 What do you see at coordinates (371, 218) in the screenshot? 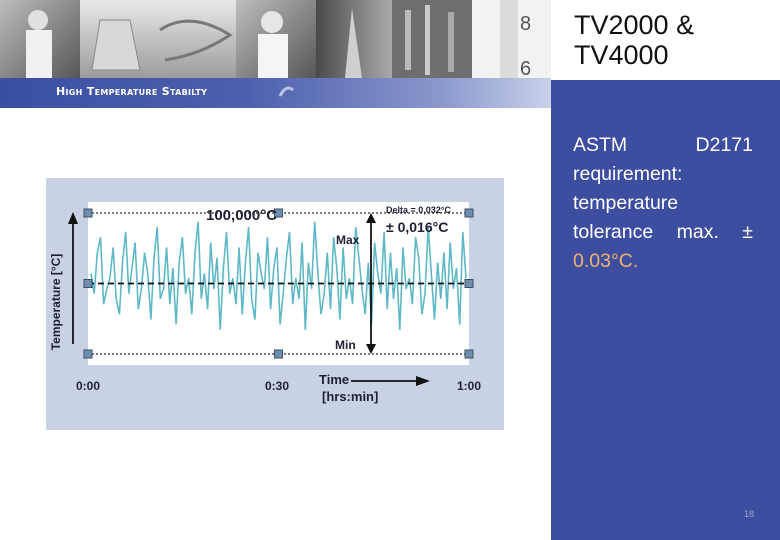
I see `delta-arrowhead-top` at bounding box center [371, 218].